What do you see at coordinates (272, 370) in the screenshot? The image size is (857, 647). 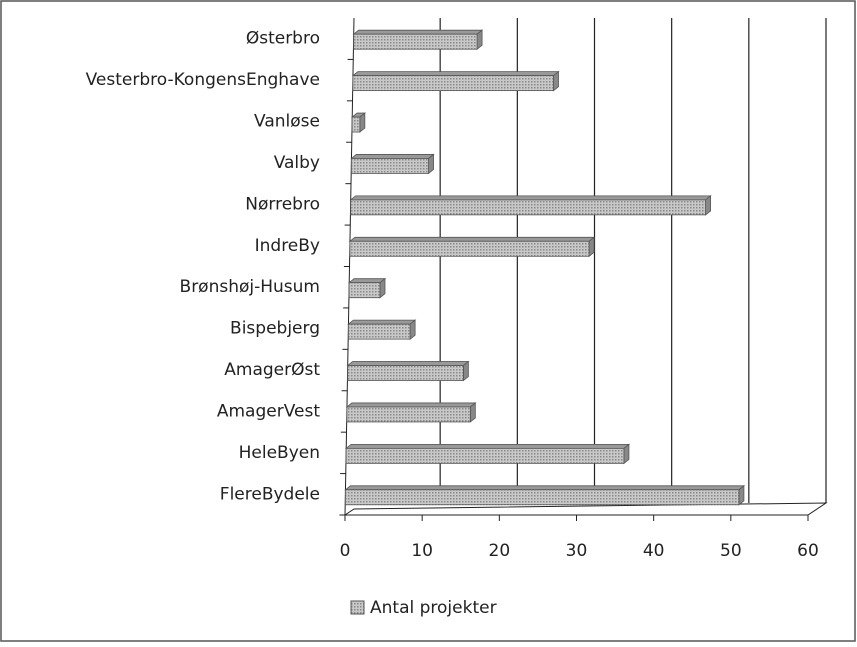 I see `y-tick-label: AmagerØst` at bounding box center [272, 370].